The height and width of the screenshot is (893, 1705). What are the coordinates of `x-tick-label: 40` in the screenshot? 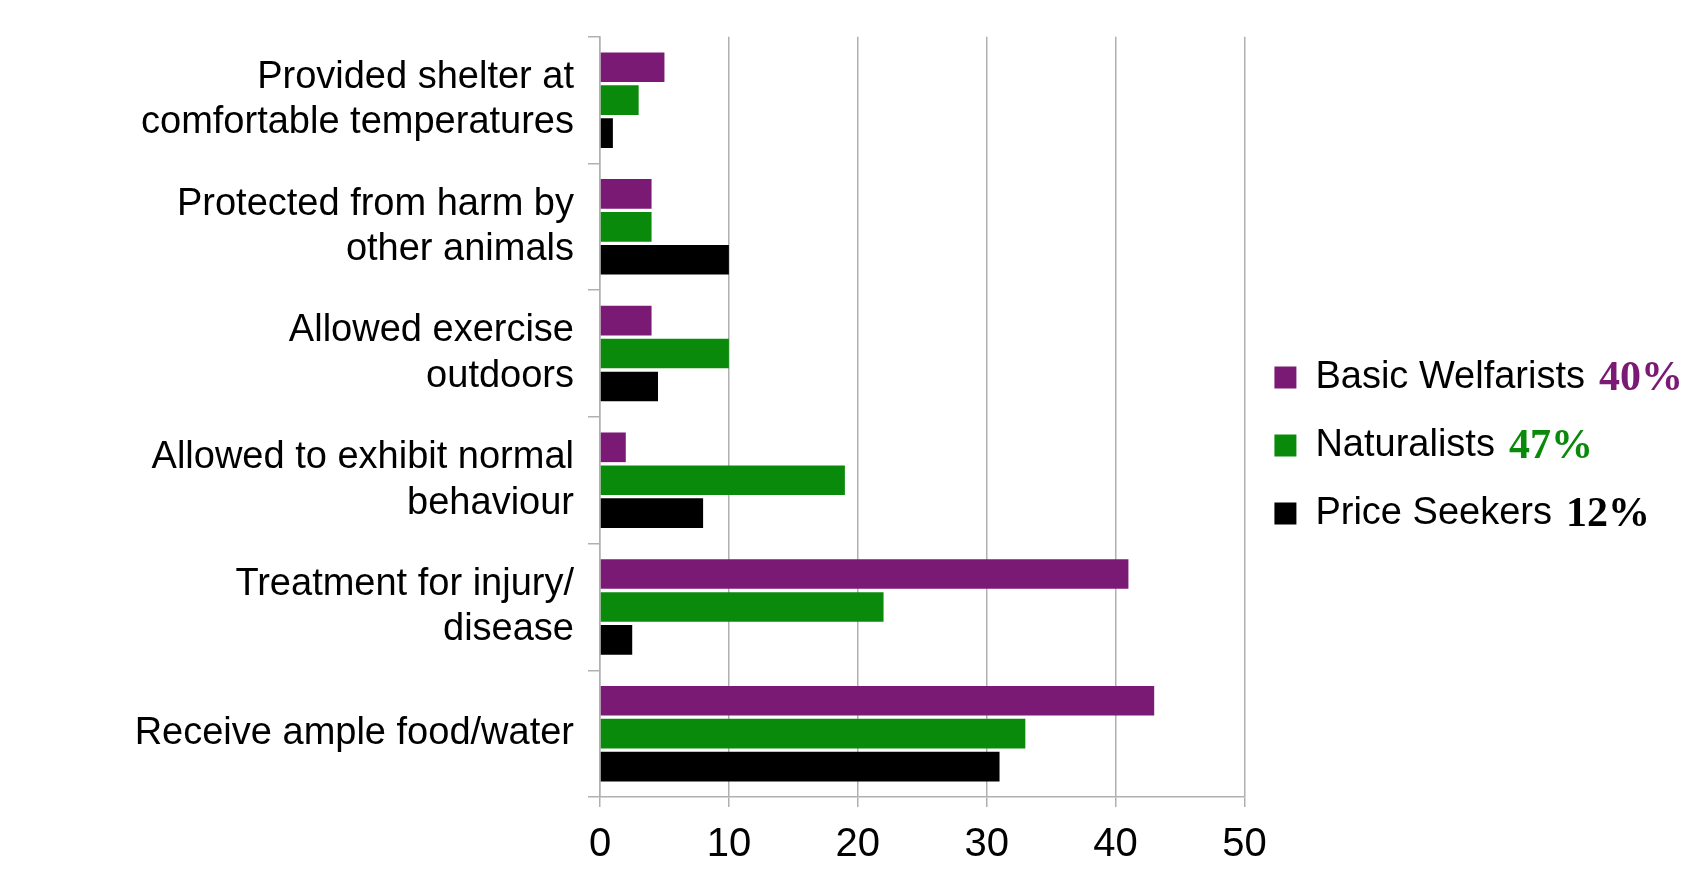 It's located at (1115, 842).